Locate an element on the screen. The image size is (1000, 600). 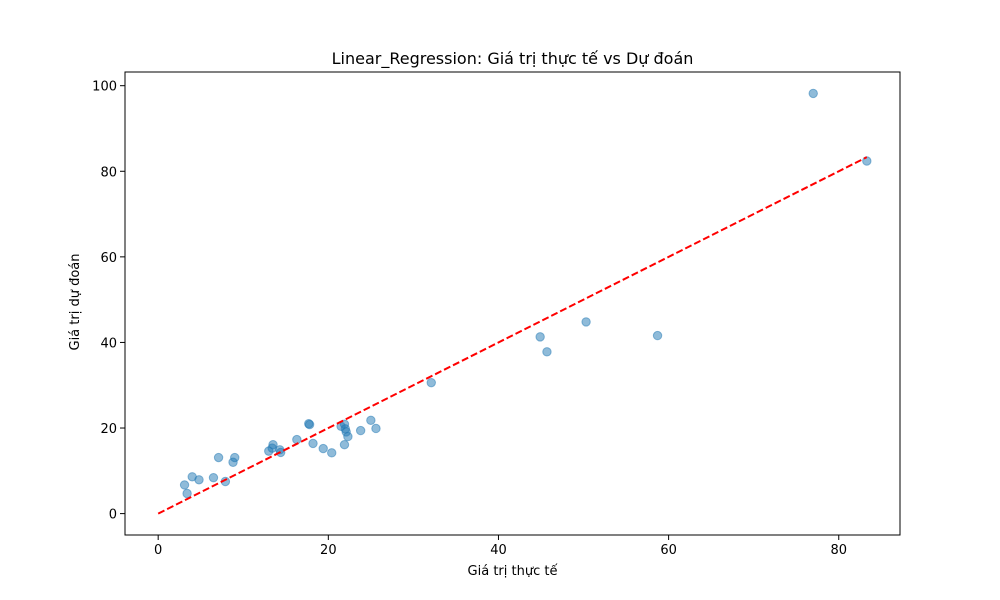
x-tick-label: 40 is located at coordinates (498, 550).